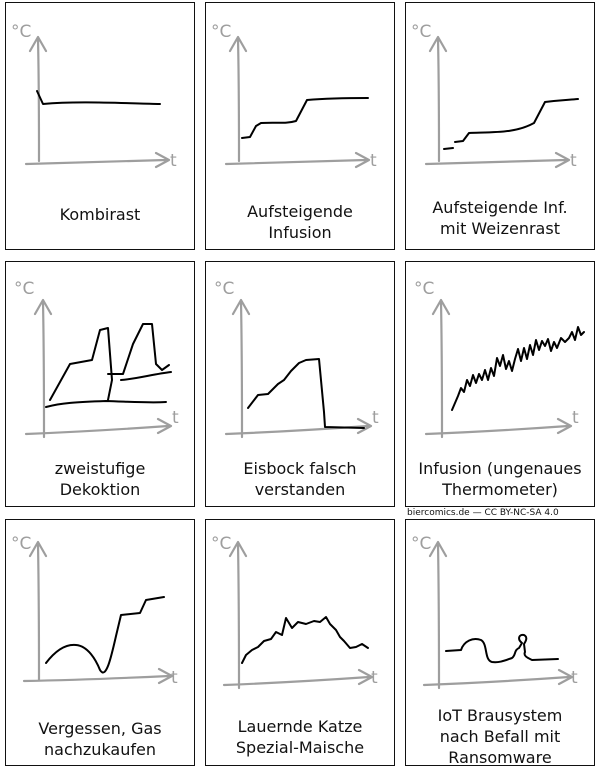  Describe the element at coordinates (100, 479) in the screenshot. I see `panel-caption: zweistufige Dekoktion` at that location.